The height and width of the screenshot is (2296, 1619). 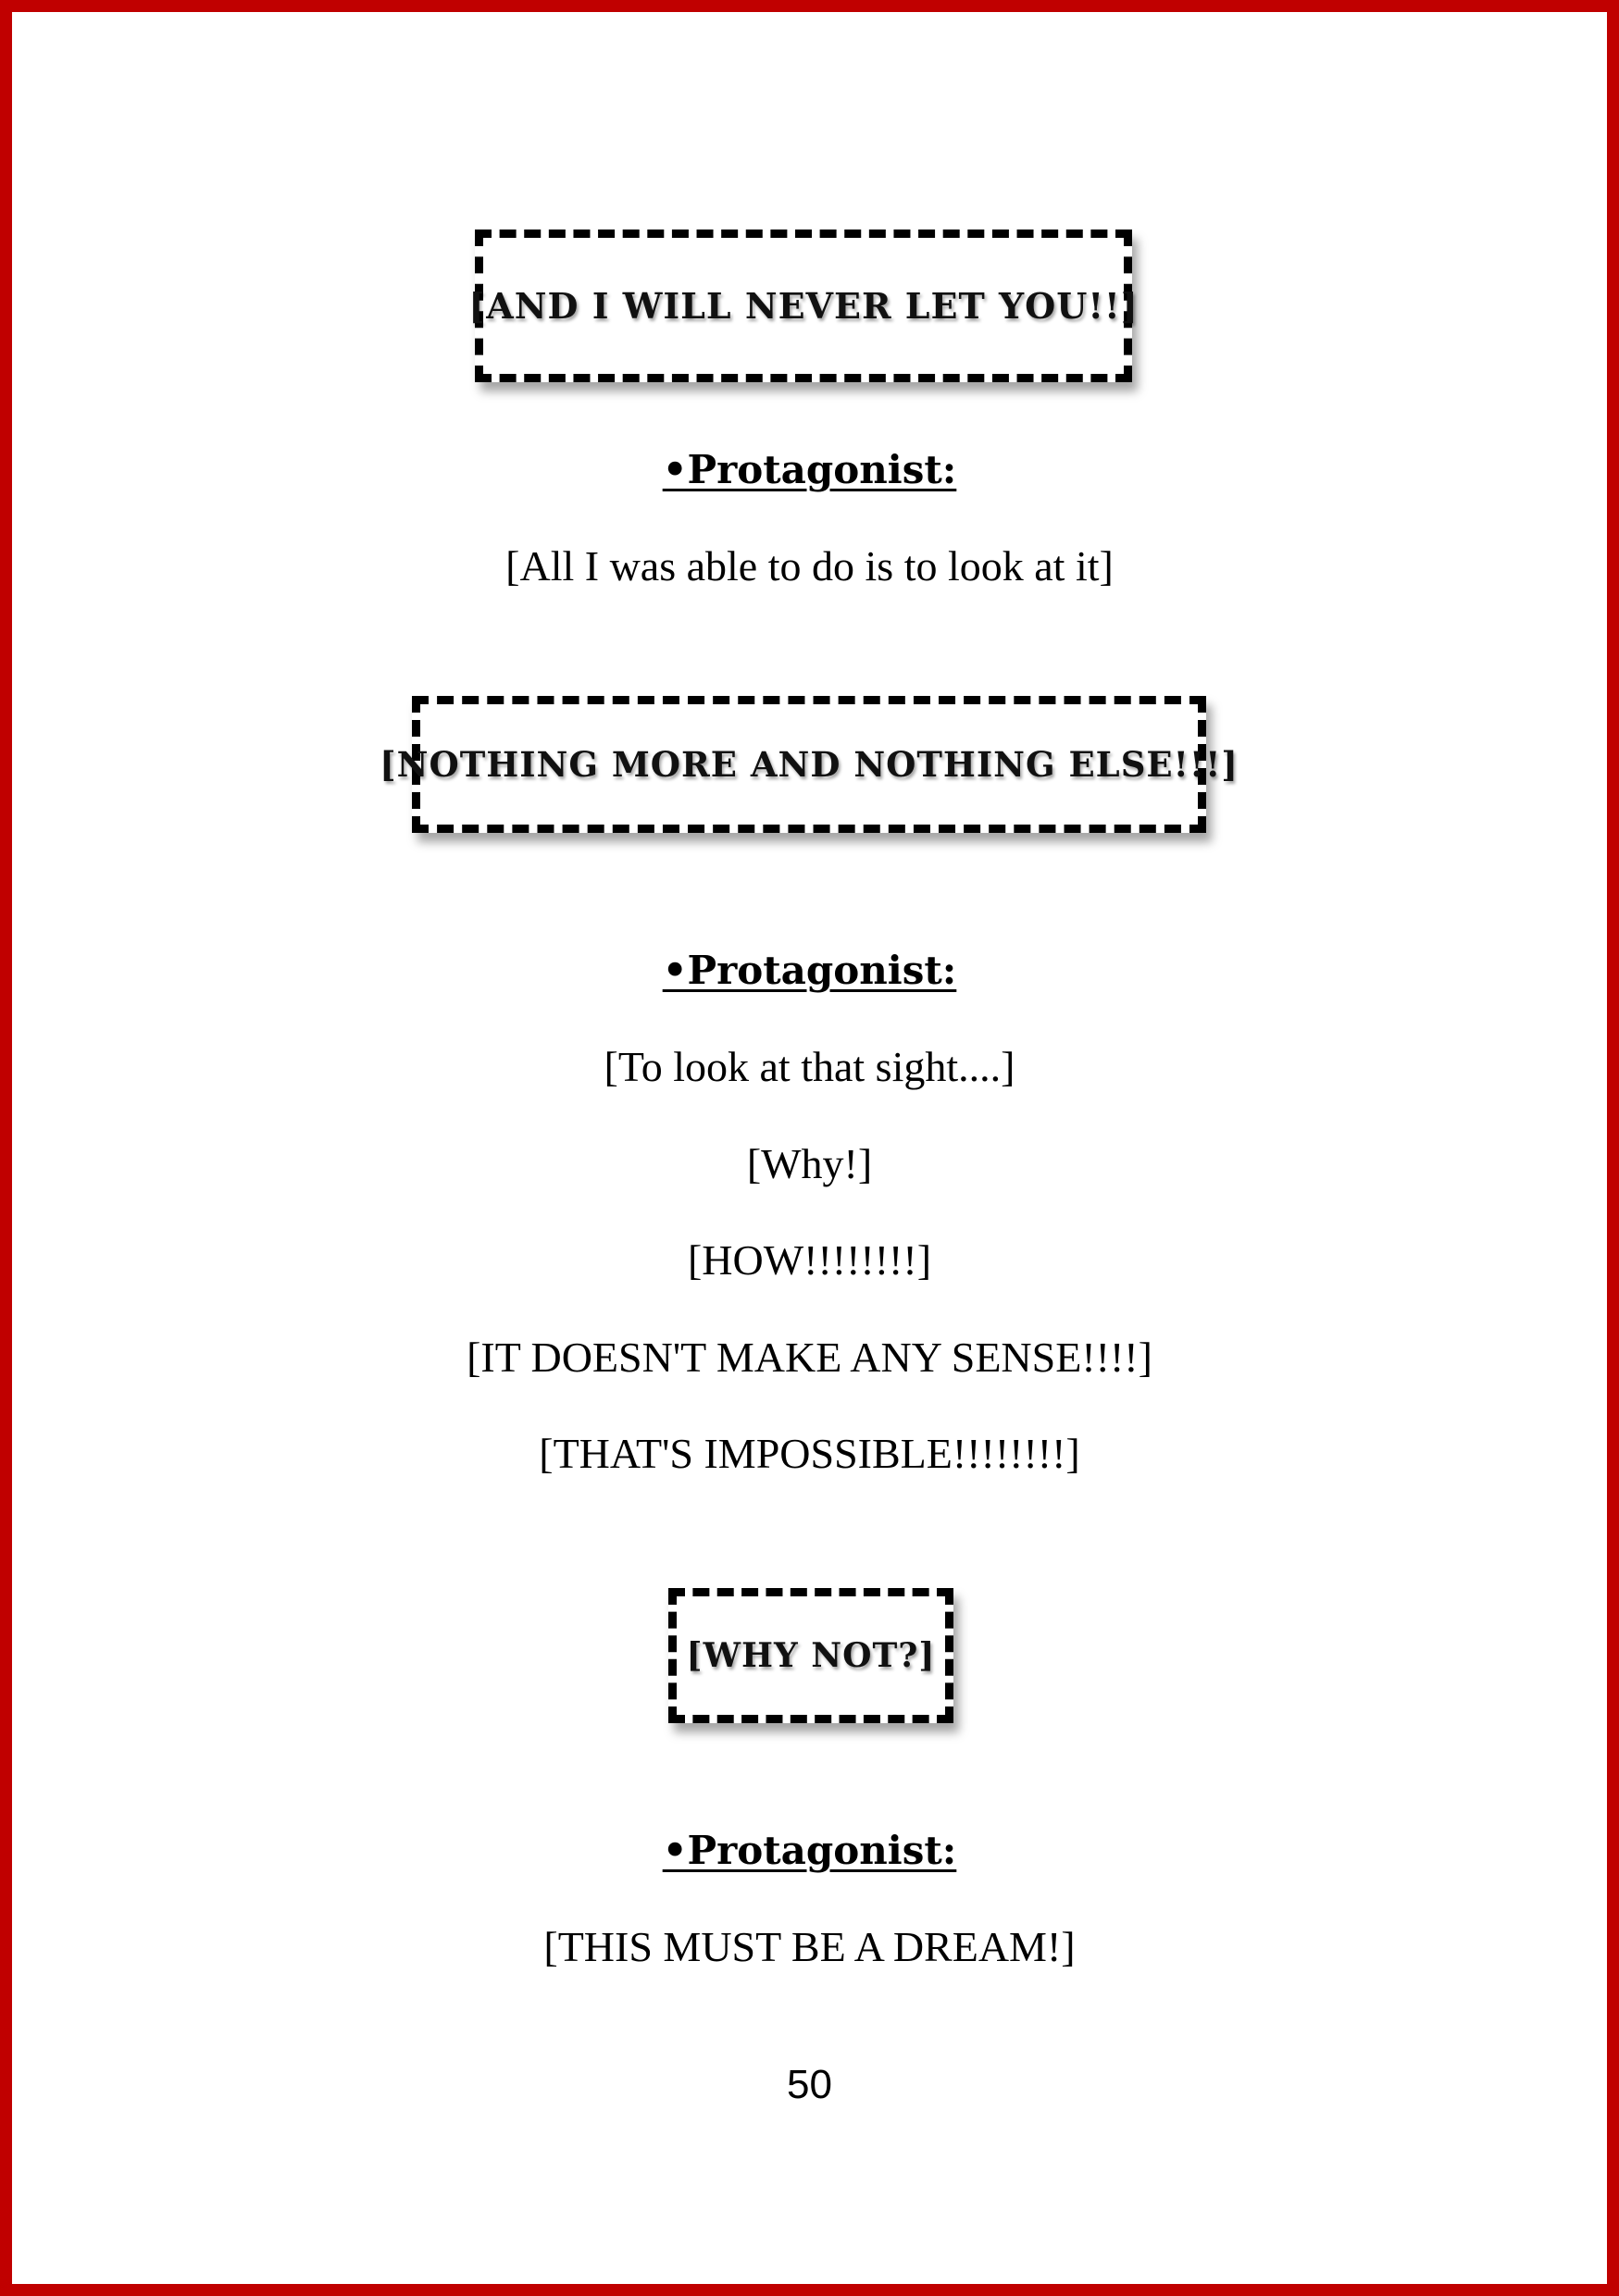 I want to click on shout-text-2: [NOTHING MORE AND NOTHING ELSE!!!], so click(x=810, y=765).